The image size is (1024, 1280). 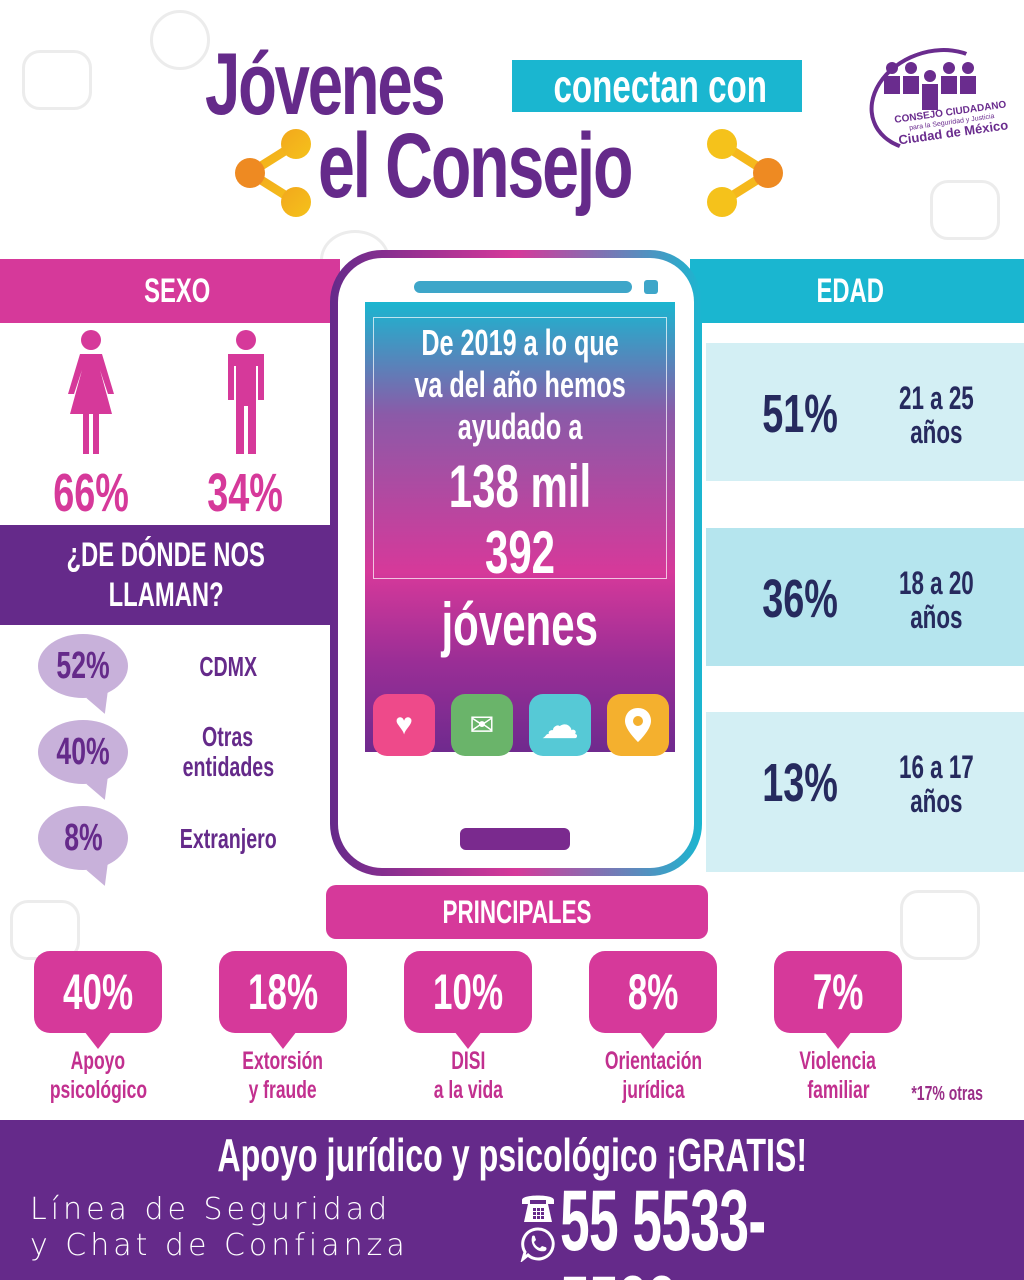 I want to click on telephone-icon, so click(x=538, y=1208).